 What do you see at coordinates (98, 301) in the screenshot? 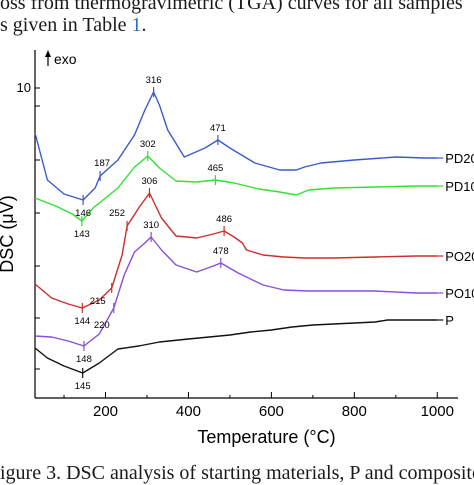
I see `annotation-label: 215` at bounding box center [98, 301].